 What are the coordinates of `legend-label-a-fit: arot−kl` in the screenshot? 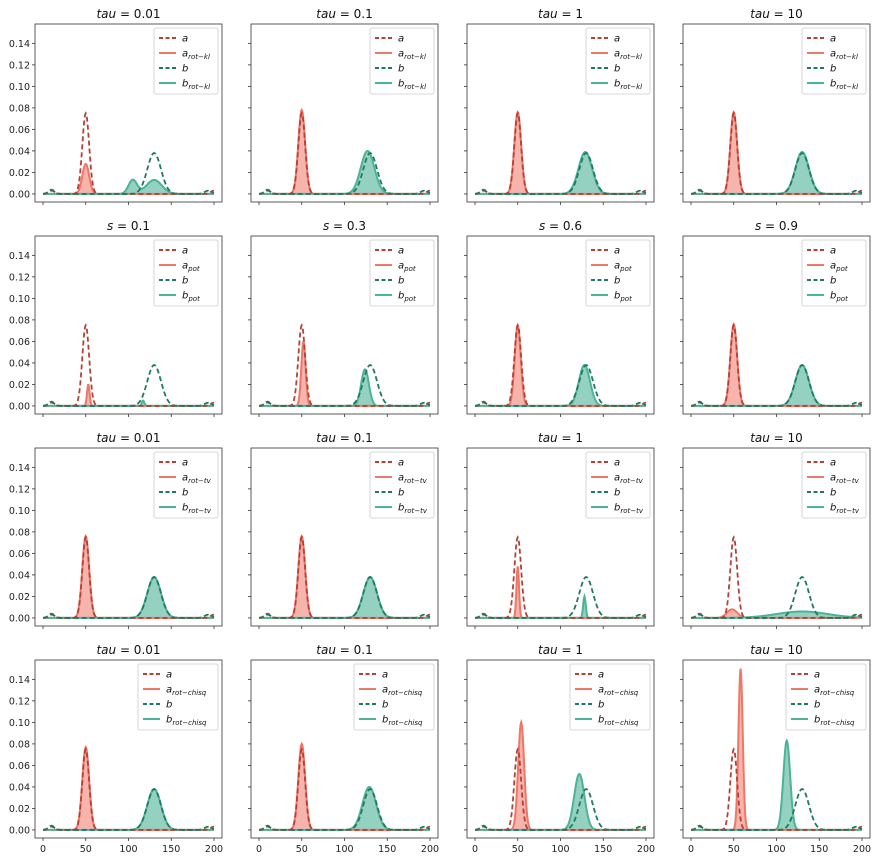 It's located at (844, 55).